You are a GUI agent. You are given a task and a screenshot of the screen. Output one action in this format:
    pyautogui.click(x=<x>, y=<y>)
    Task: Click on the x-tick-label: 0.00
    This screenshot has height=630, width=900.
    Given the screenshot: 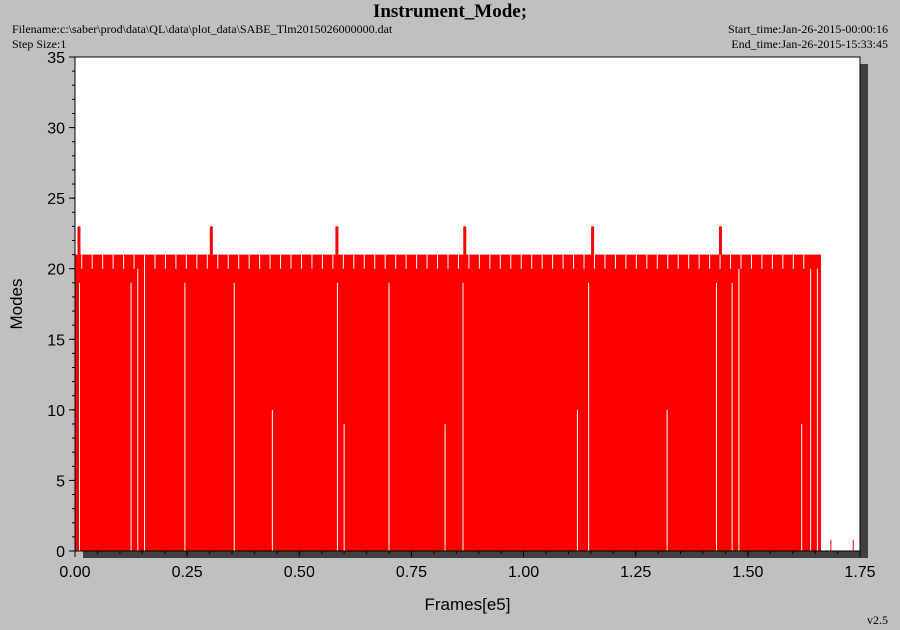 What is the action you would take?
    pyautogui.click(x=74, y=572)
    